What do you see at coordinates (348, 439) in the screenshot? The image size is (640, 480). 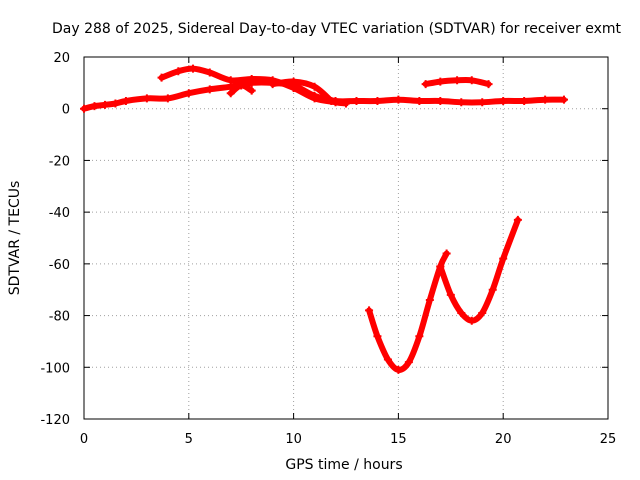 I see `x-tick-labels: 0 5 10 15 20 25` at bounding box center [348, 439].